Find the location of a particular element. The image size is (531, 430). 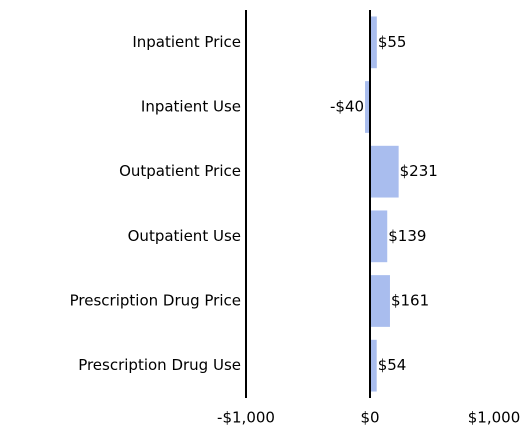

y-tick-label: Outpatient Use is located at coordinates (184, 236).